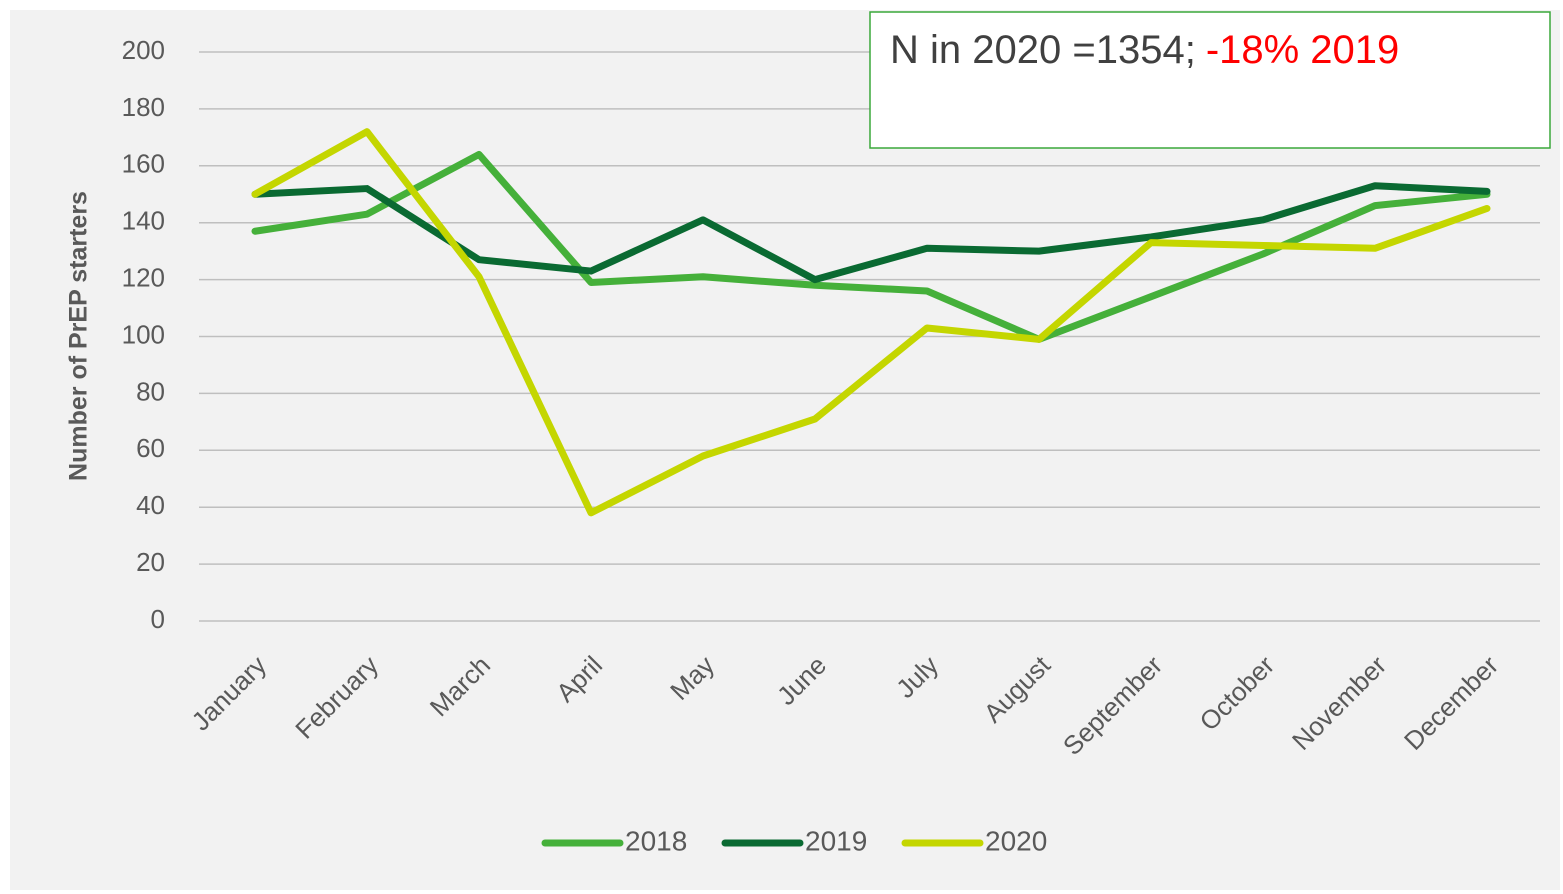  Describe the element at coordinates (143, 334) in the screenshot. I see `y-tick-label: 100` at that location.